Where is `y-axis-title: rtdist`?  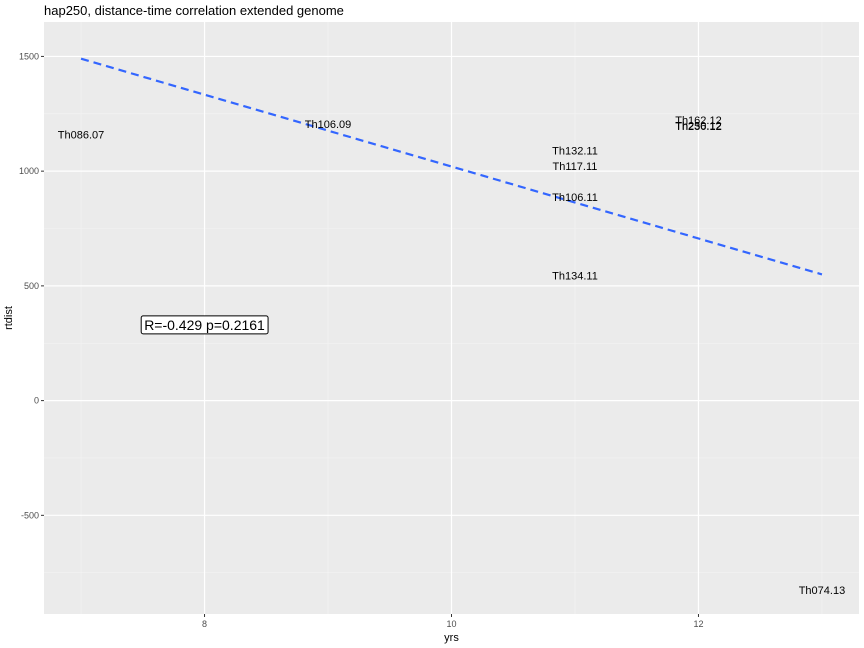 y-axis-title: rtdist is located at coordinates (9, 318).